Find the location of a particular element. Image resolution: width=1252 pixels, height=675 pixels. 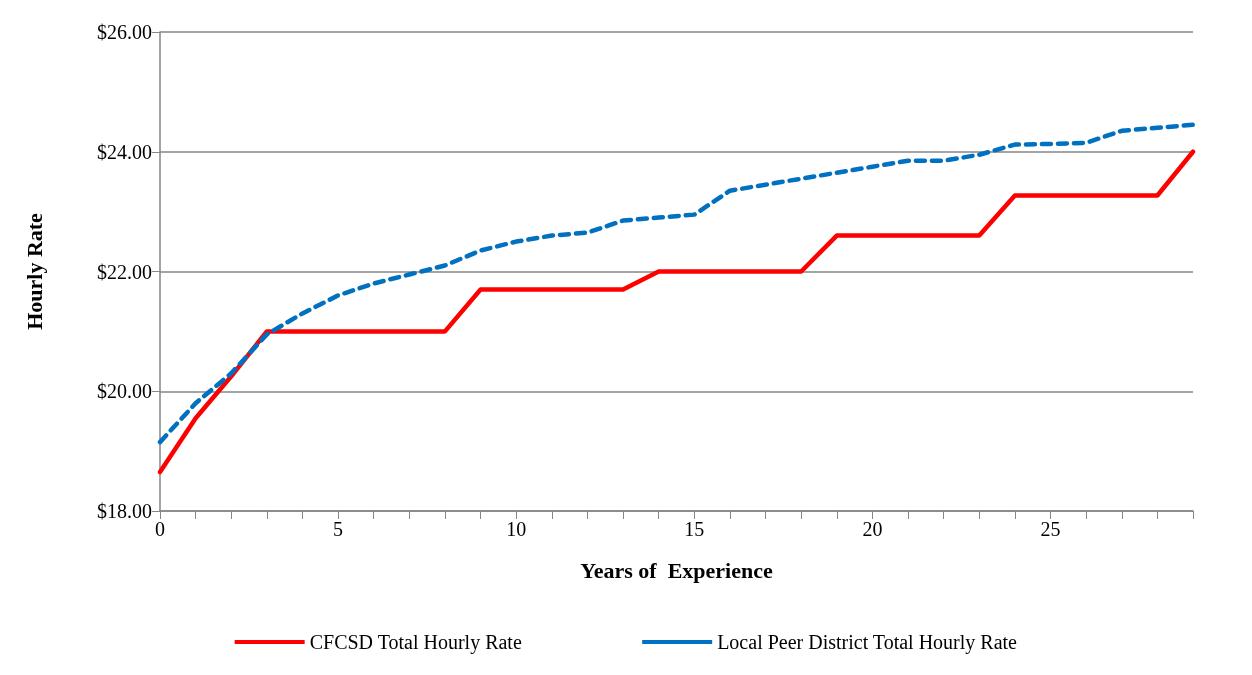

x-tick-label: 15 is located at coordinates (694, 529).